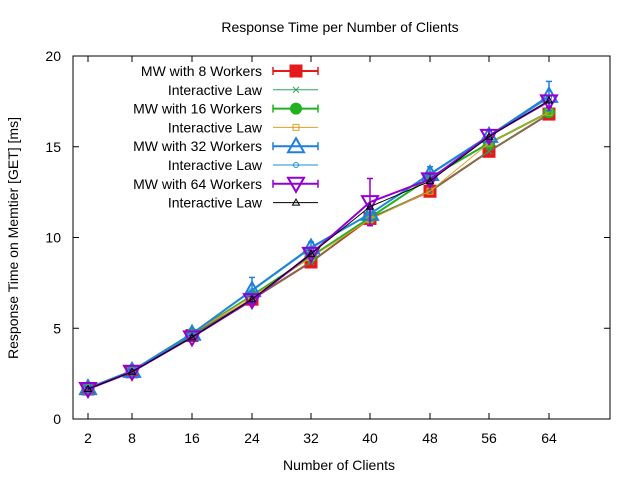  Describe the element at coordinates (53, 56) in the screenshot. I see `y-tick-label: 20` at that location.